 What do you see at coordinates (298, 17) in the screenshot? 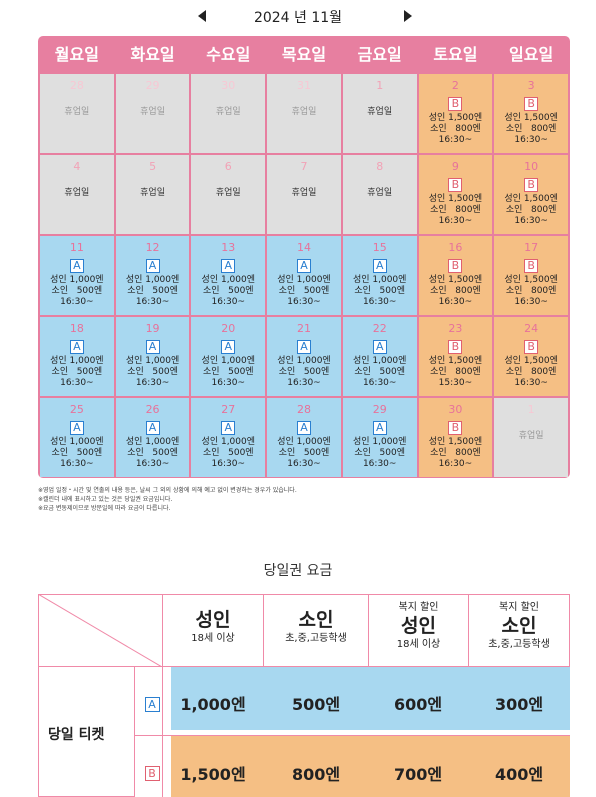
I see `month-navigation: 2024 년 11월` at bounding box center [298, 17].